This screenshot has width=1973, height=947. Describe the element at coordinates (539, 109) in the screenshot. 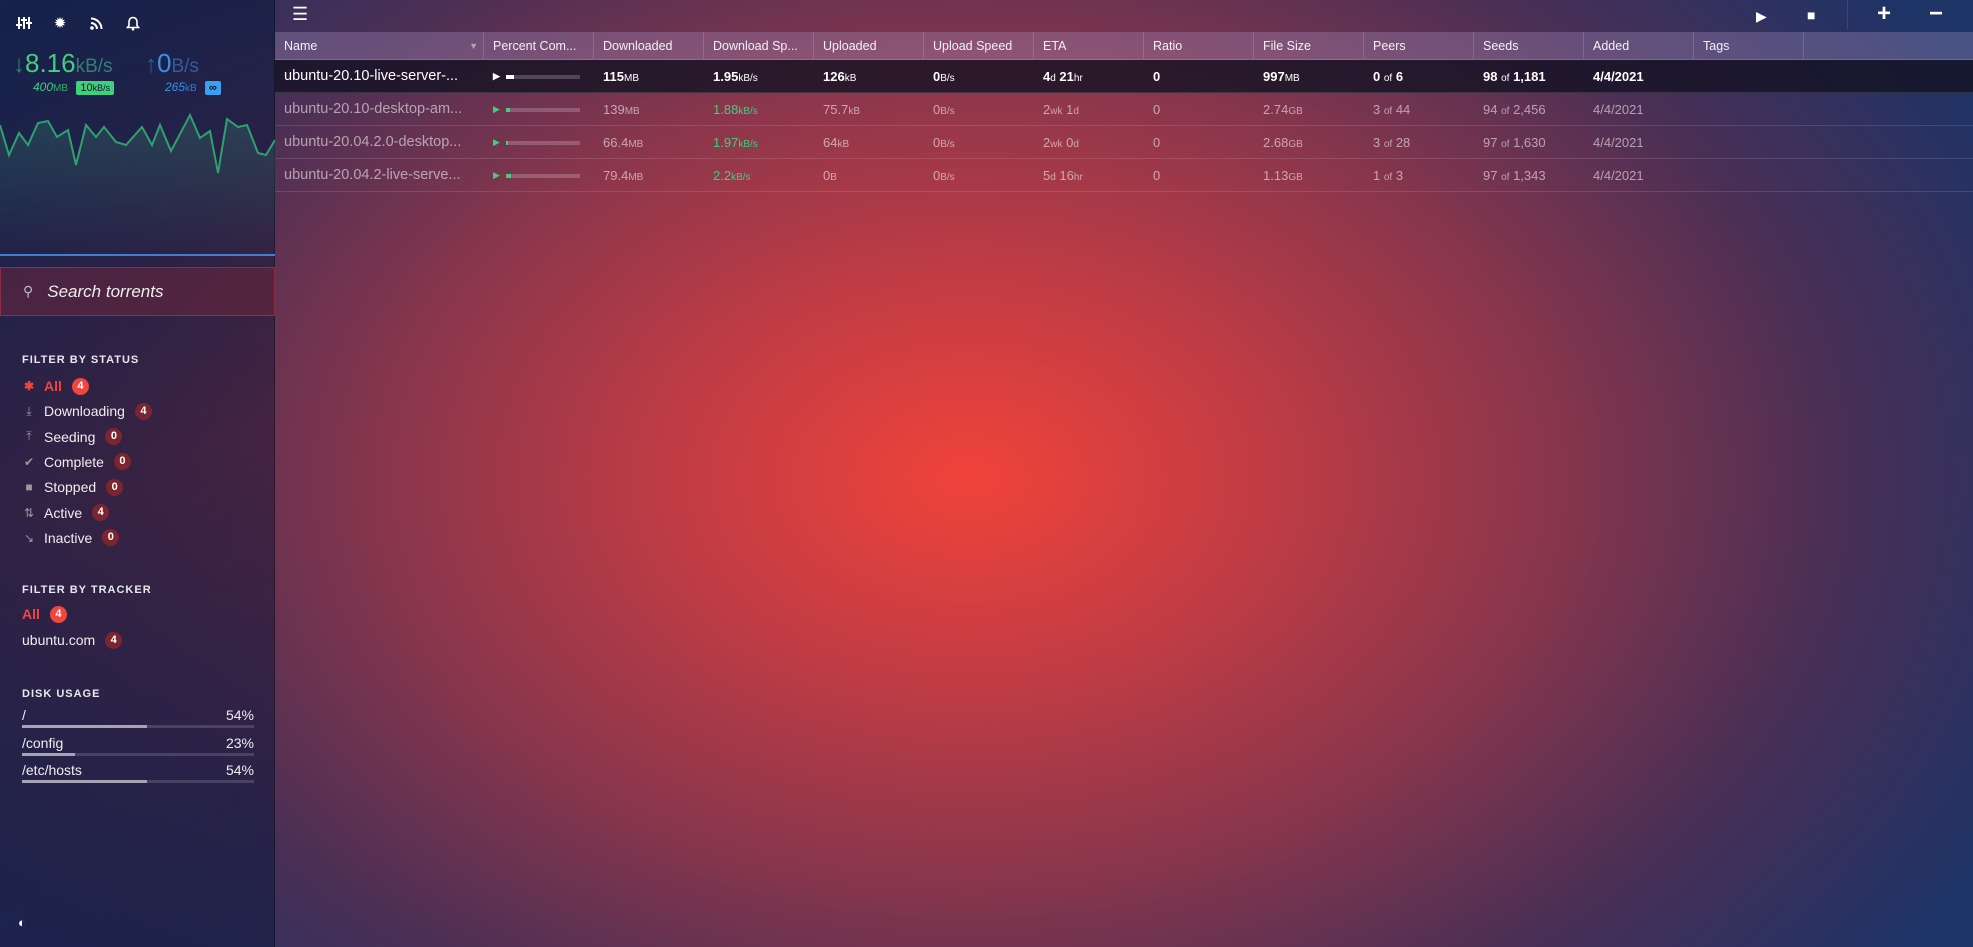

I see `percent-complete: ▶` at that location.